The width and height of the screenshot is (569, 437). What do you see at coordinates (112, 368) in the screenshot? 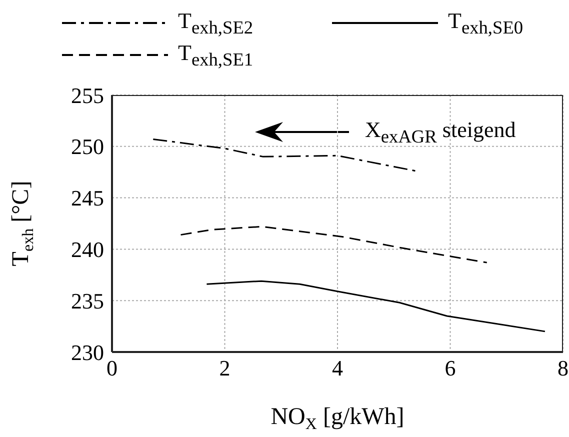
I see `x-tick-label: 0` at bounding box center [112, 368].